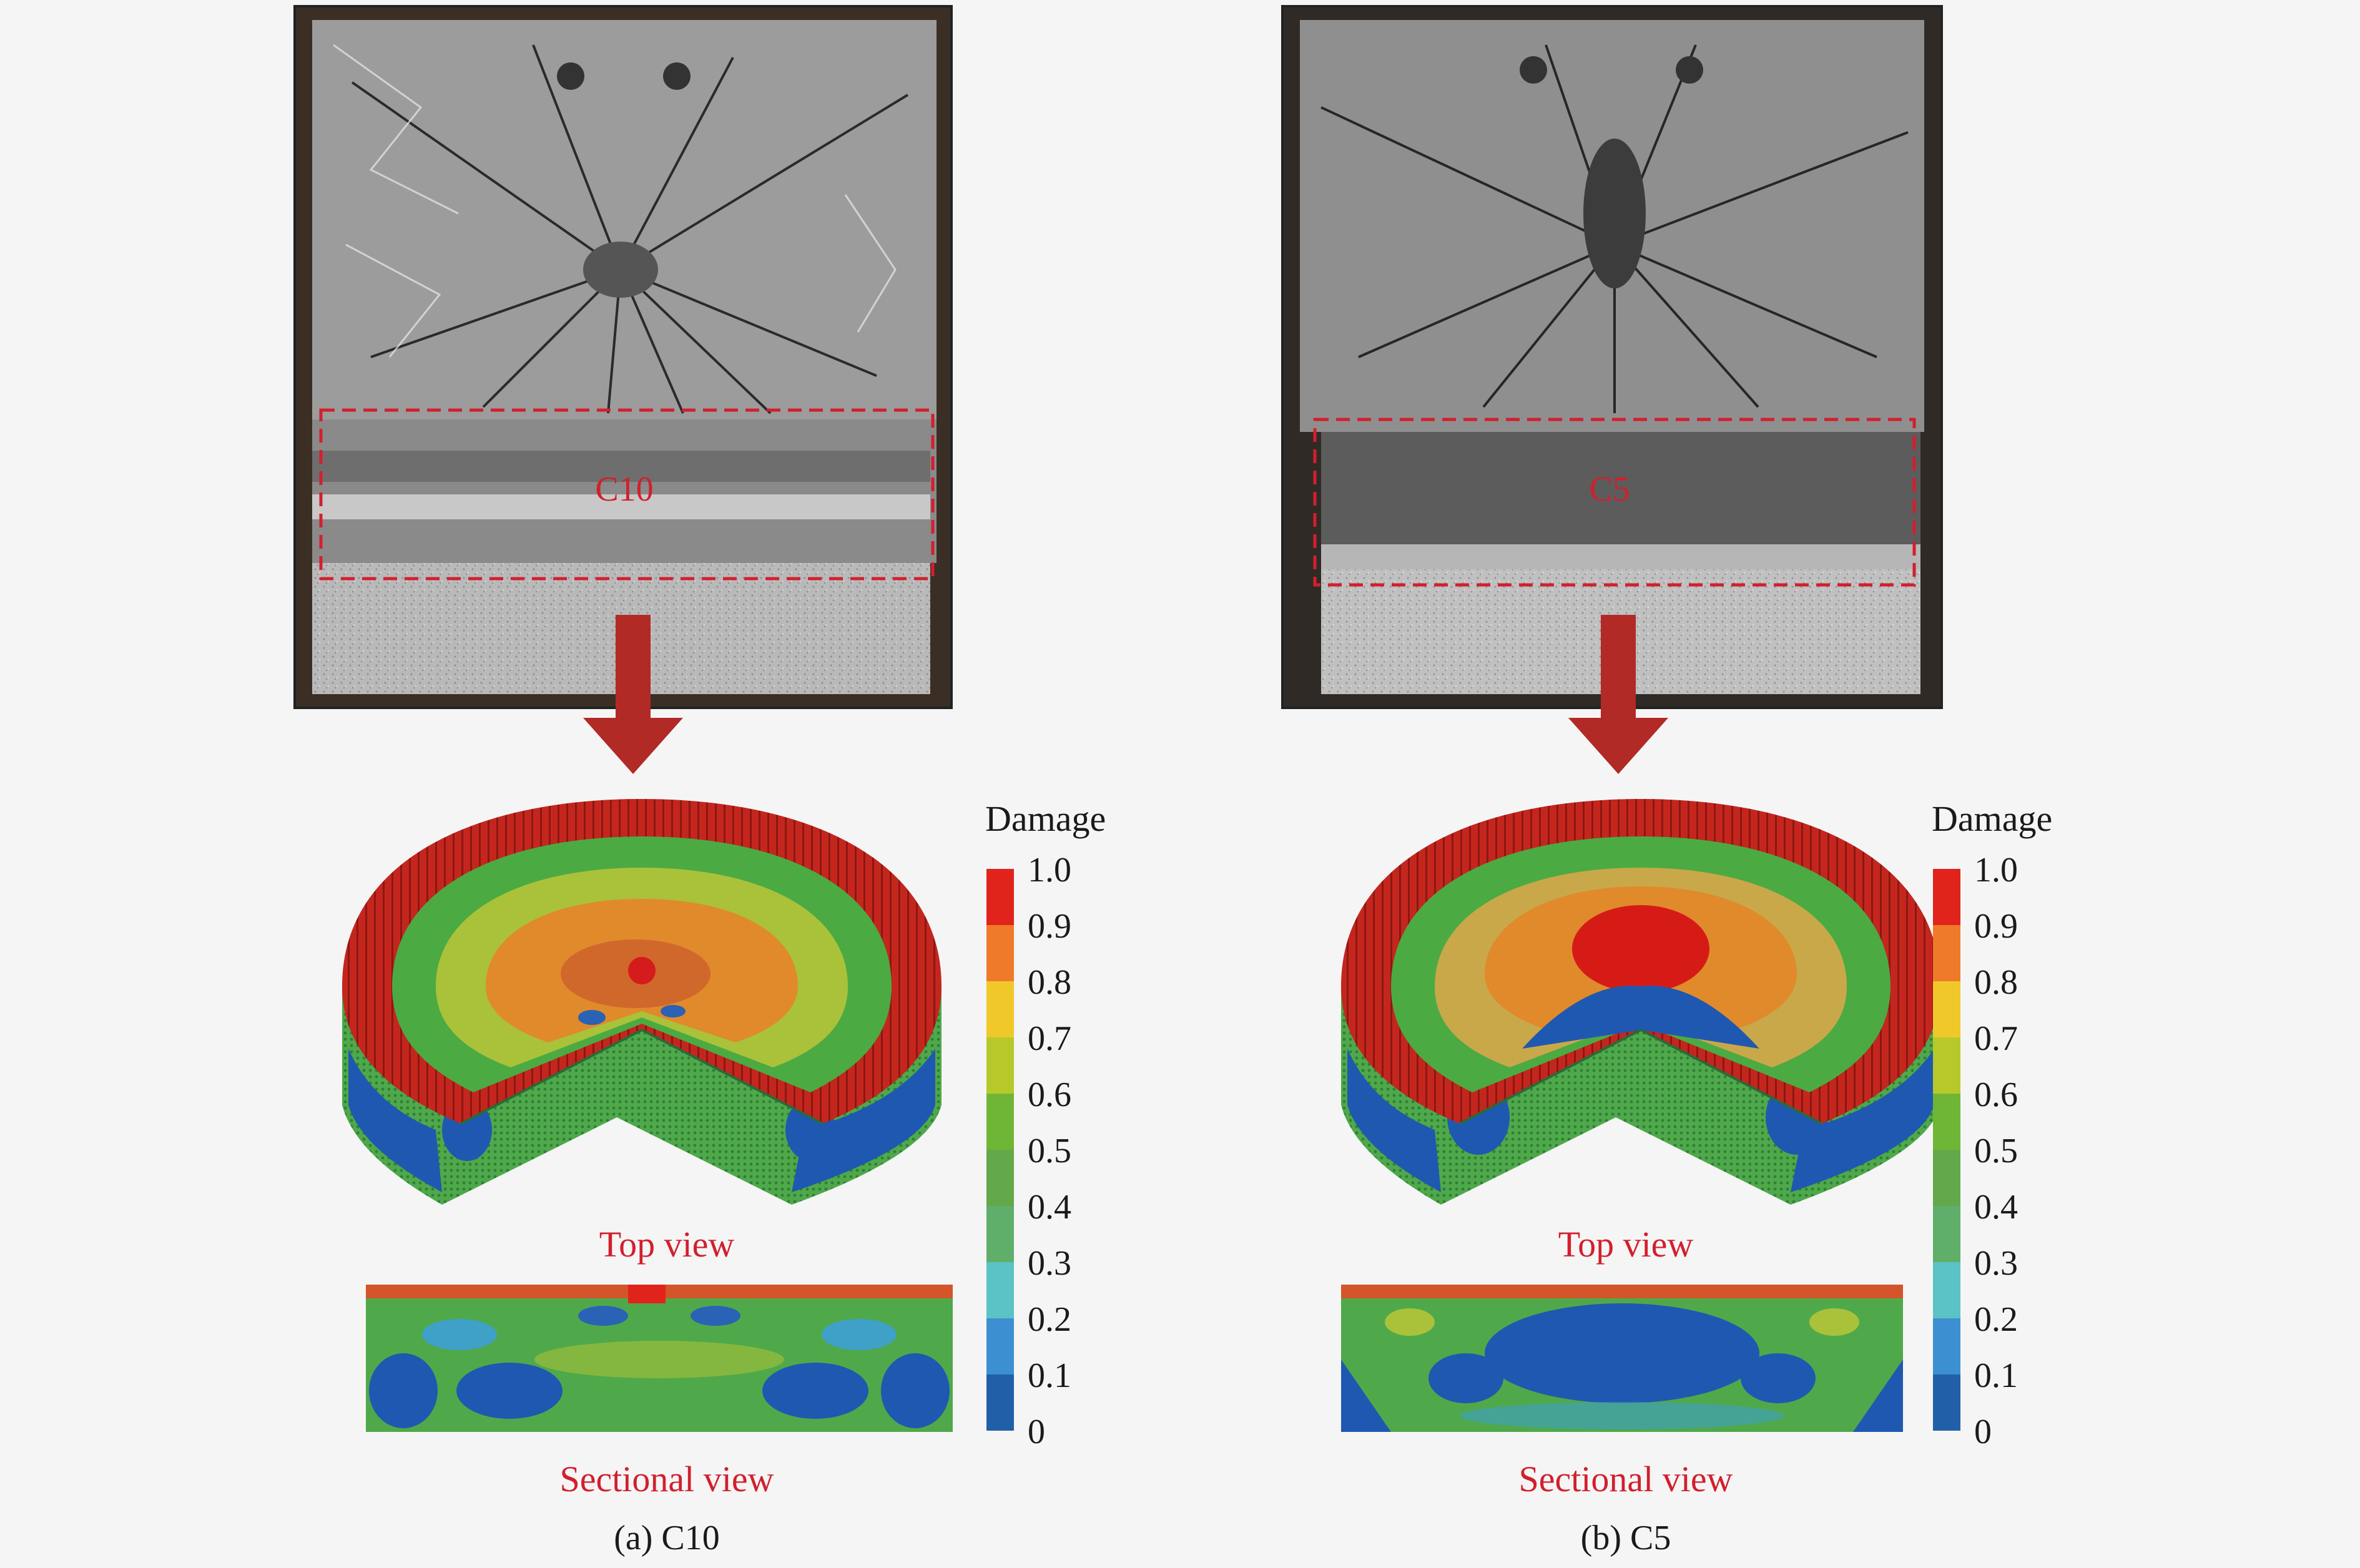 The height and width of the screenshot is (1568, 2360). What do you see at coordinates (624, 489) in the screenshot?
I see `photo-label-c10: C10` at bounding box center [624, 489].